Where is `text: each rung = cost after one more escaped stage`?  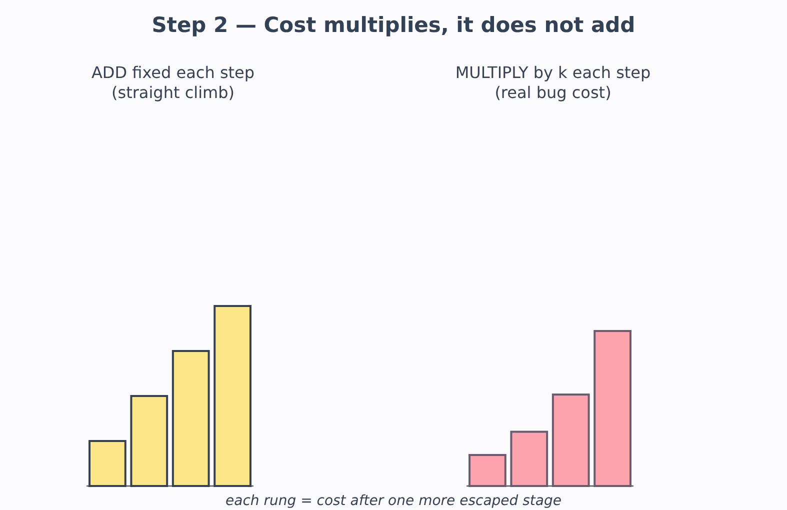 text: each rung = cost after one more escaped stage is located at coordinates (394, 501).